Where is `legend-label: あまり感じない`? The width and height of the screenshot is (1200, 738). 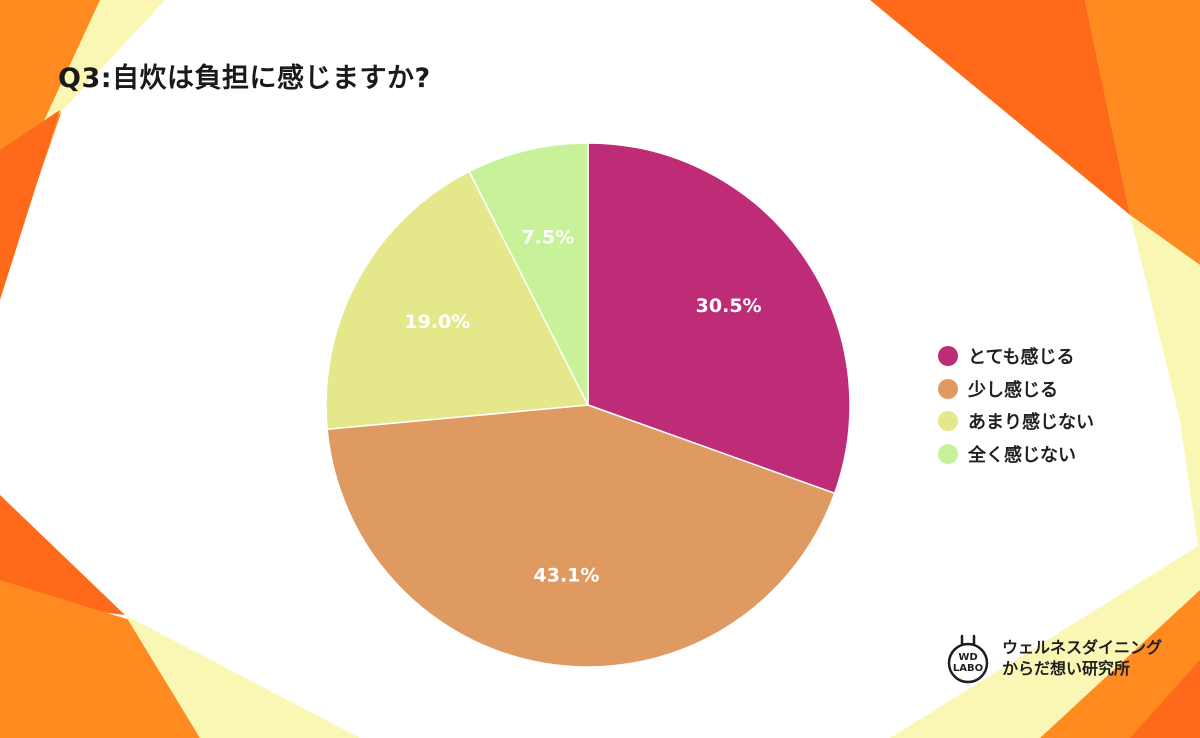 legend-label: あまり感じない is located at coordinates (1031, 423).